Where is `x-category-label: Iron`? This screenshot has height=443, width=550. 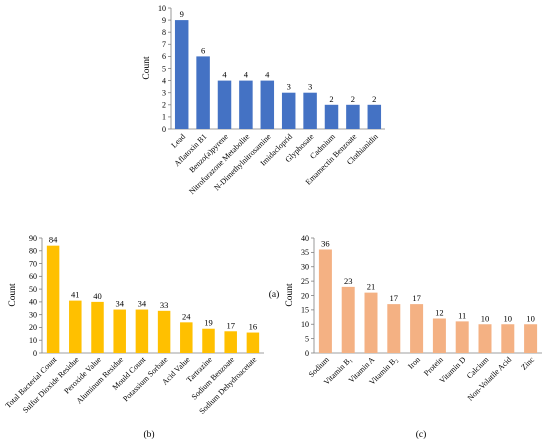 x-category-label: Iron is located at coordinates (414, 363).